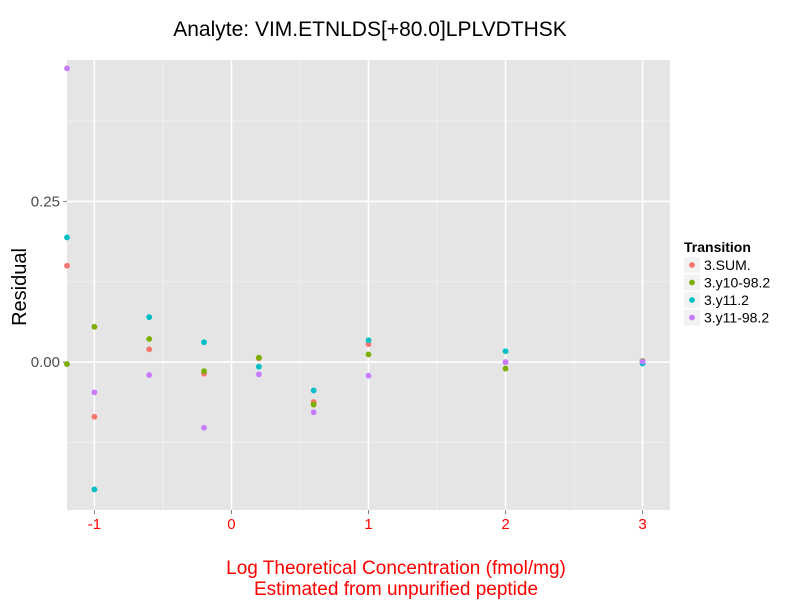  Describe the element at coordinates (736, 318) in the screenshot. I see `legend-label: 3.y11-98.2` at that location.